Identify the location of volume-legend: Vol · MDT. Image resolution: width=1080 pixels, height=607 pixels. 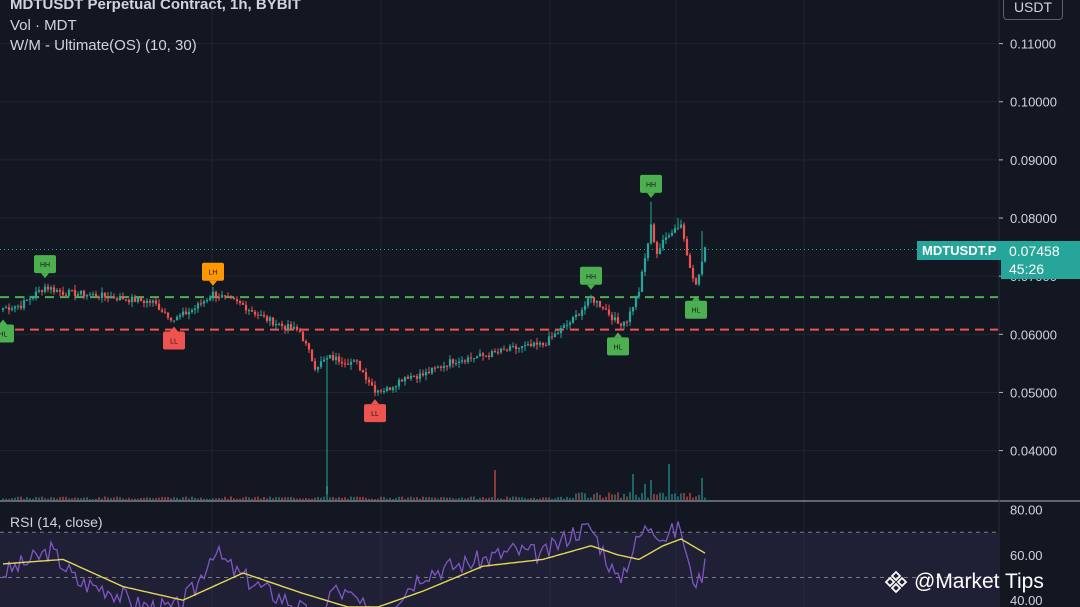
(43, 25).